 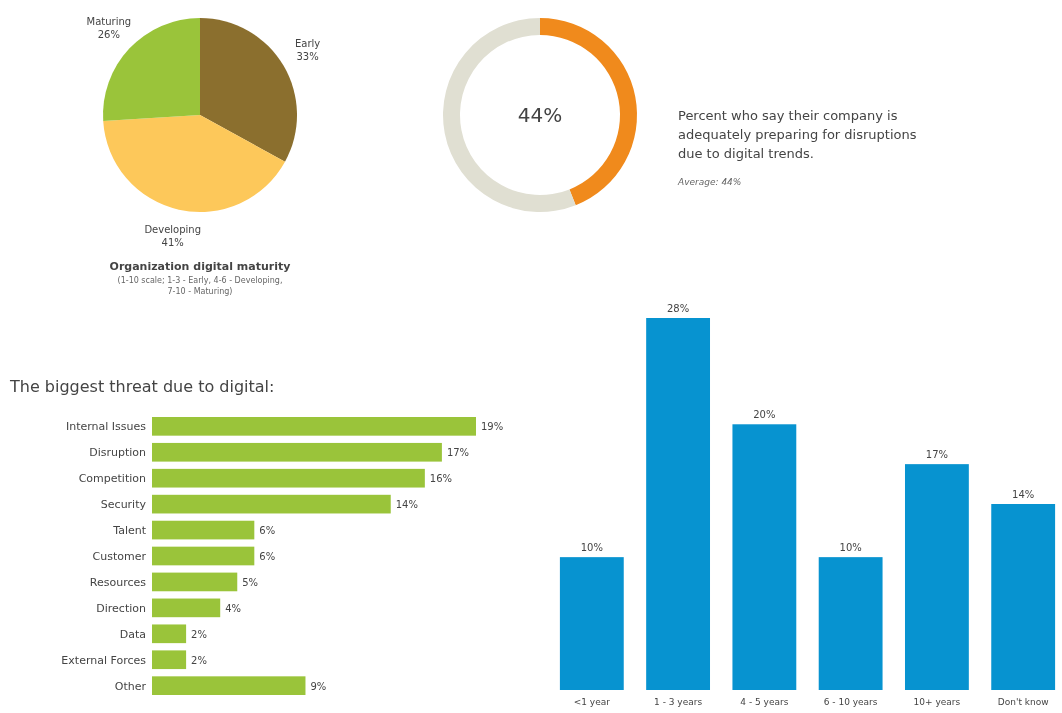 I want to click on y-tick-label: Disruption, so click(x=118, y=453).